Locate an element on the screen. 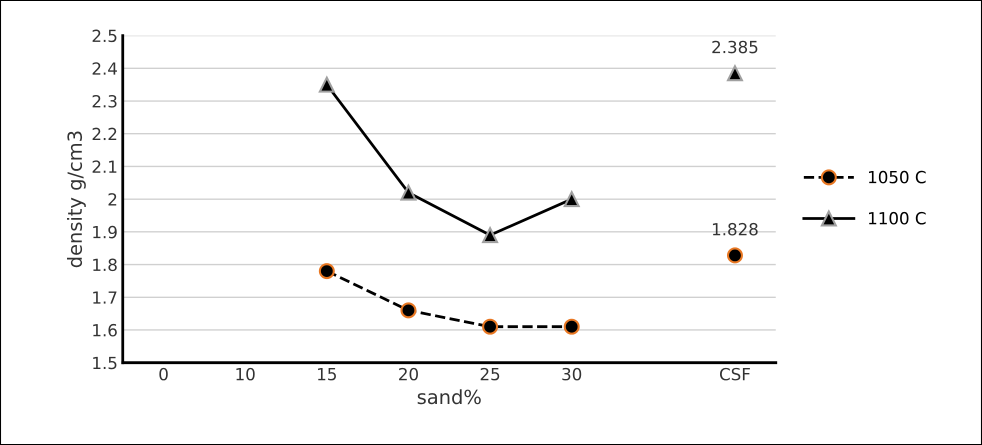 This screenshot has height=445, width=982. x-tick-label: 25 is located at coordinates (490, 374).